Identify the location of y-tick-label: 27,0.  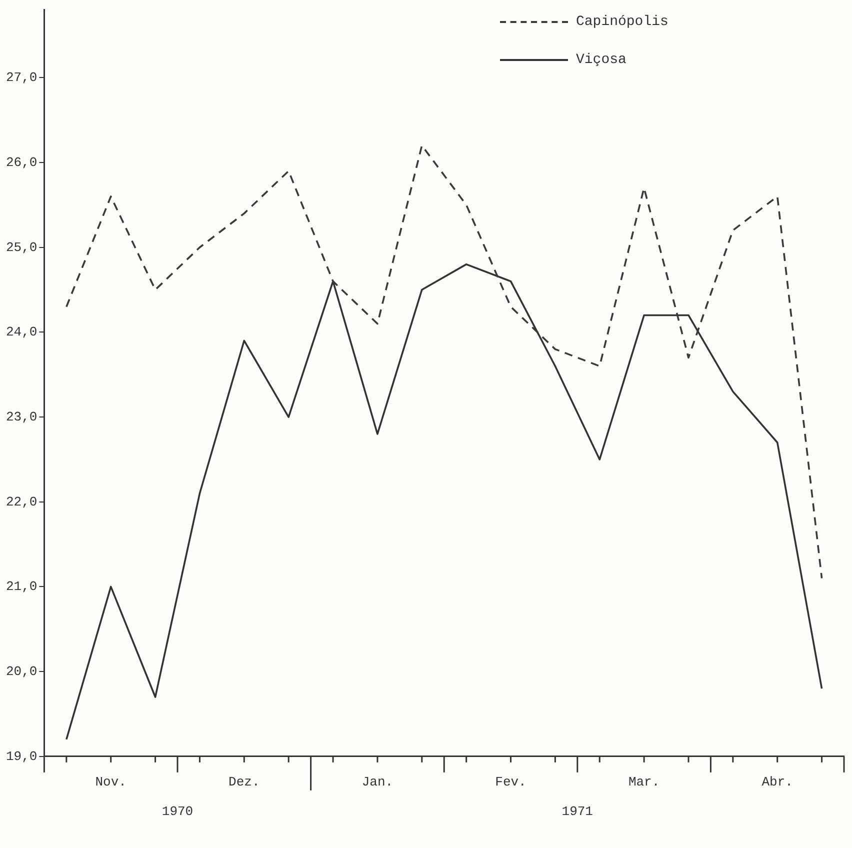
(22, 78).